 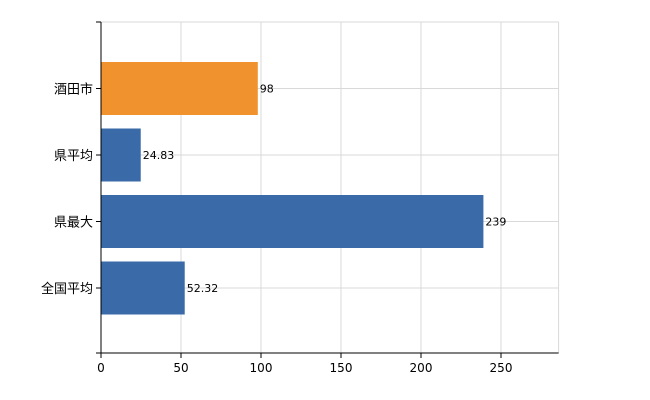 What do you see at coordinates (67, 289) in the screenshot?
I see `y-tick-label: 全国平均` at bounding box center [67, 289].